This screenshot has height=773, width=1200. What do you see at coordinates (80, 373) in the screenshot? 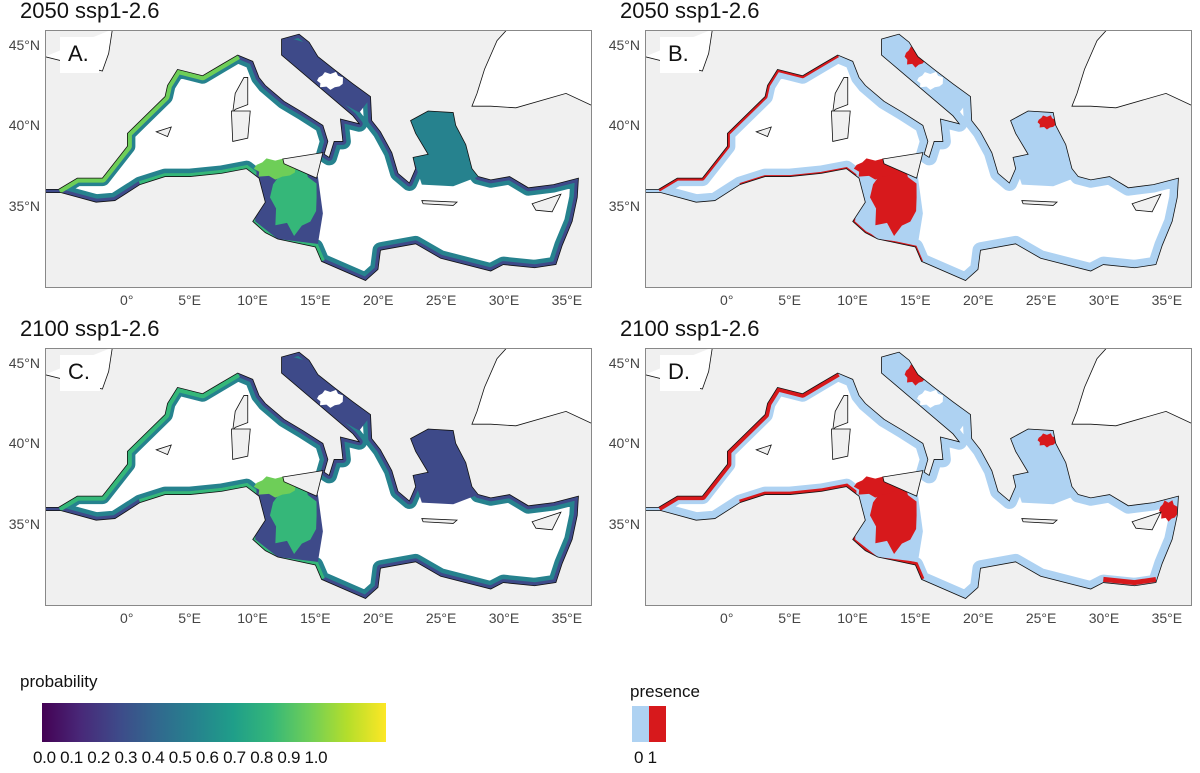
I see `panel-label: C.` at bounding box center [80, 373].